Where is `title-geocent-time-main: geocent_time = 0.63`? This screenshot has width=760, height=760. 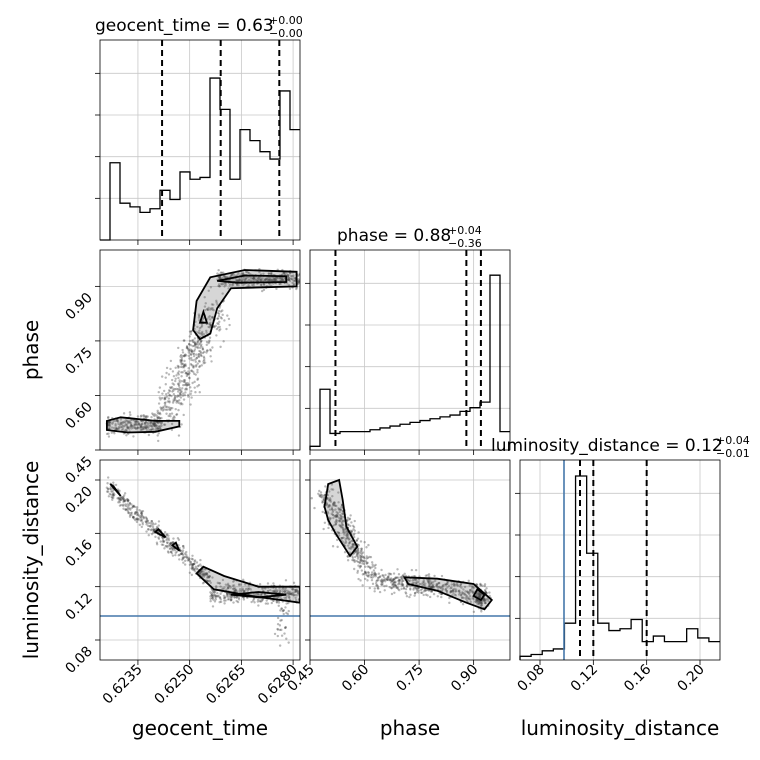 title-geocent-time-main: geocent_time = 0.63 is located at coordinates (184, 26).